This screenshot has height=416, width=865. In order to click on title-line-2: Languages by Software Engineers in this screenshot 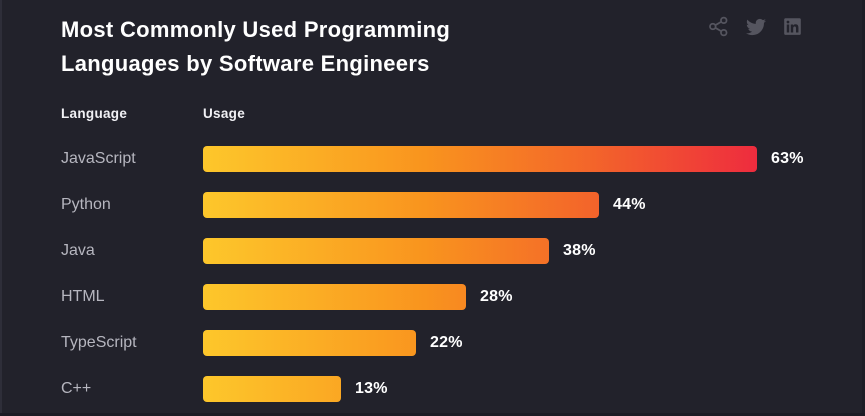, I will do `click(245, 63)`.